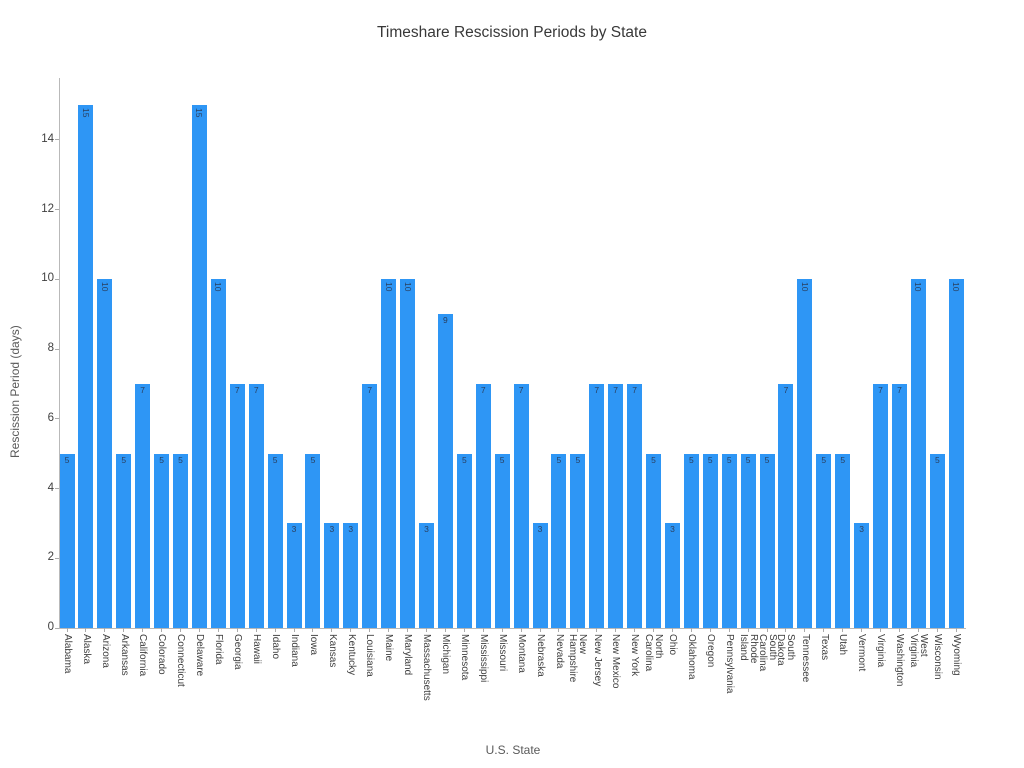  I want to click on x-tick-label-colorado: Colorado, so click(162, 654).